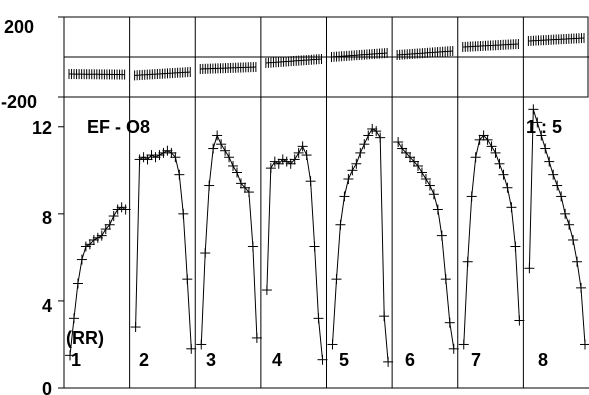  I want to click on bottom-y-tick-4: 4, so click(47, 306).